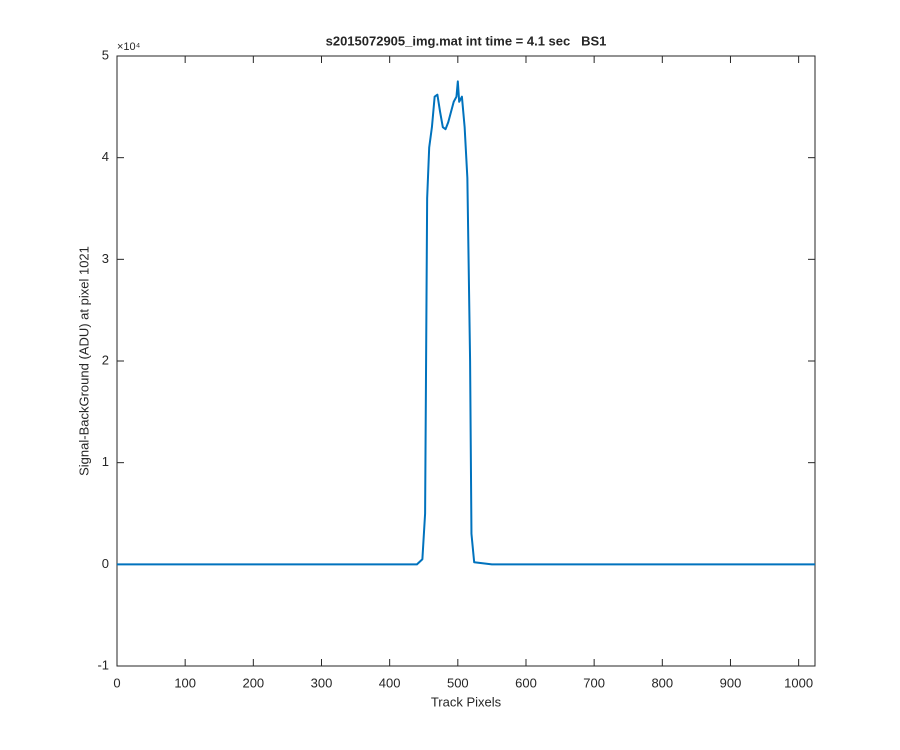 This screenshot has height=750, width=900. I want to click on x-tick-label: 600, so click(526, 682).